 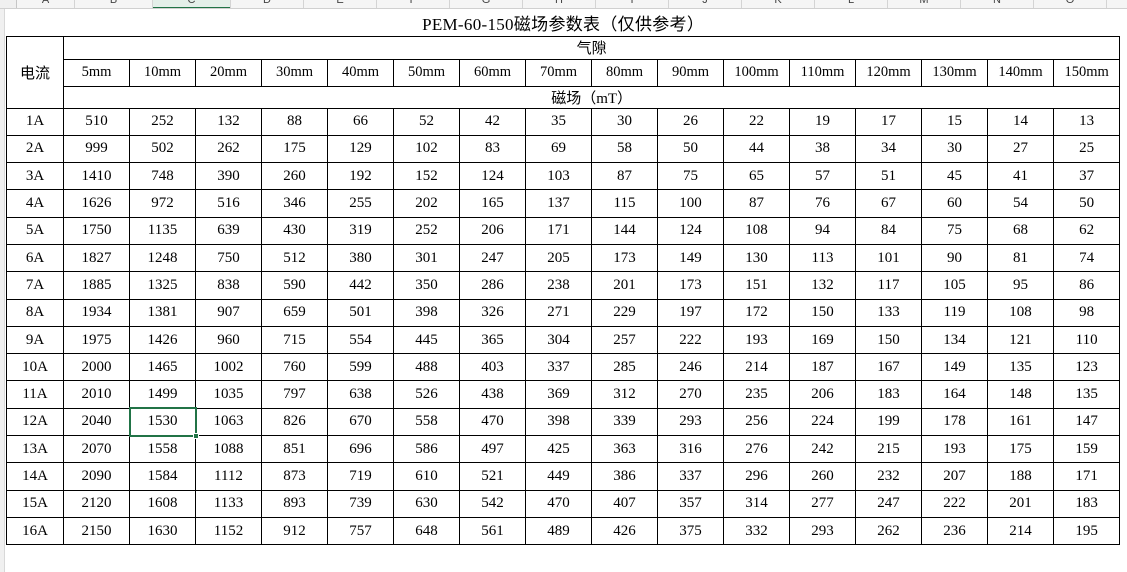 I want to click on column-header-d: D, so click(x=267, y=4).